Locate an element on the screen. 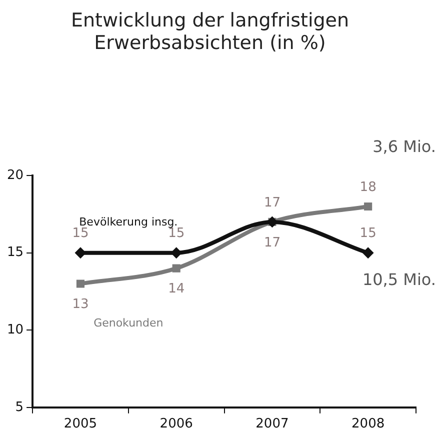  y-tick-label: 20 is located at coordinates (15, 175).